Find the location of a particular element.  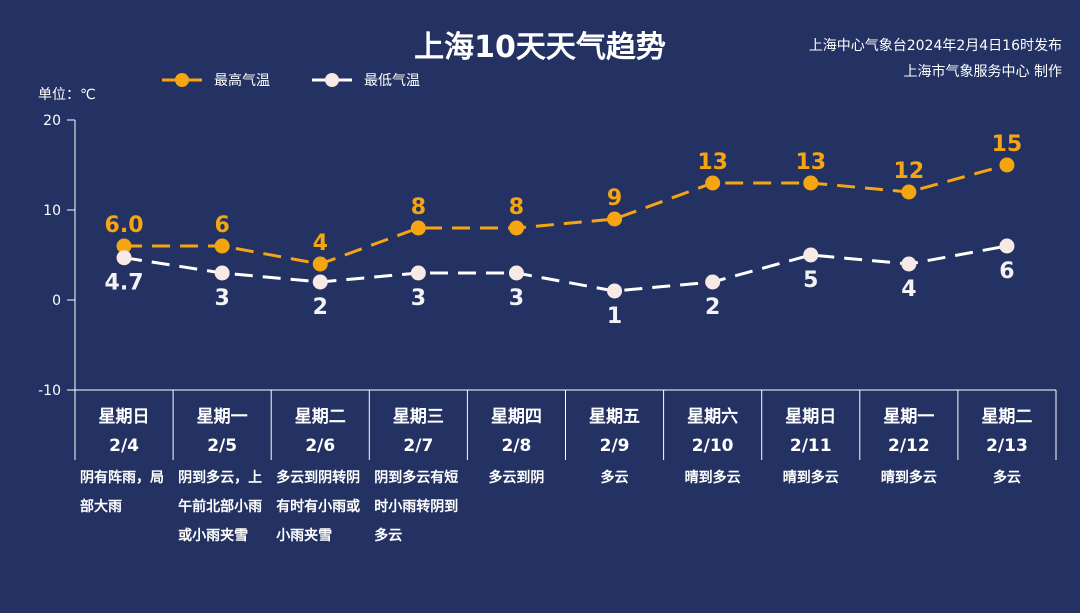

weather-description: 多云到阴 is located at coordinates (516, 478).